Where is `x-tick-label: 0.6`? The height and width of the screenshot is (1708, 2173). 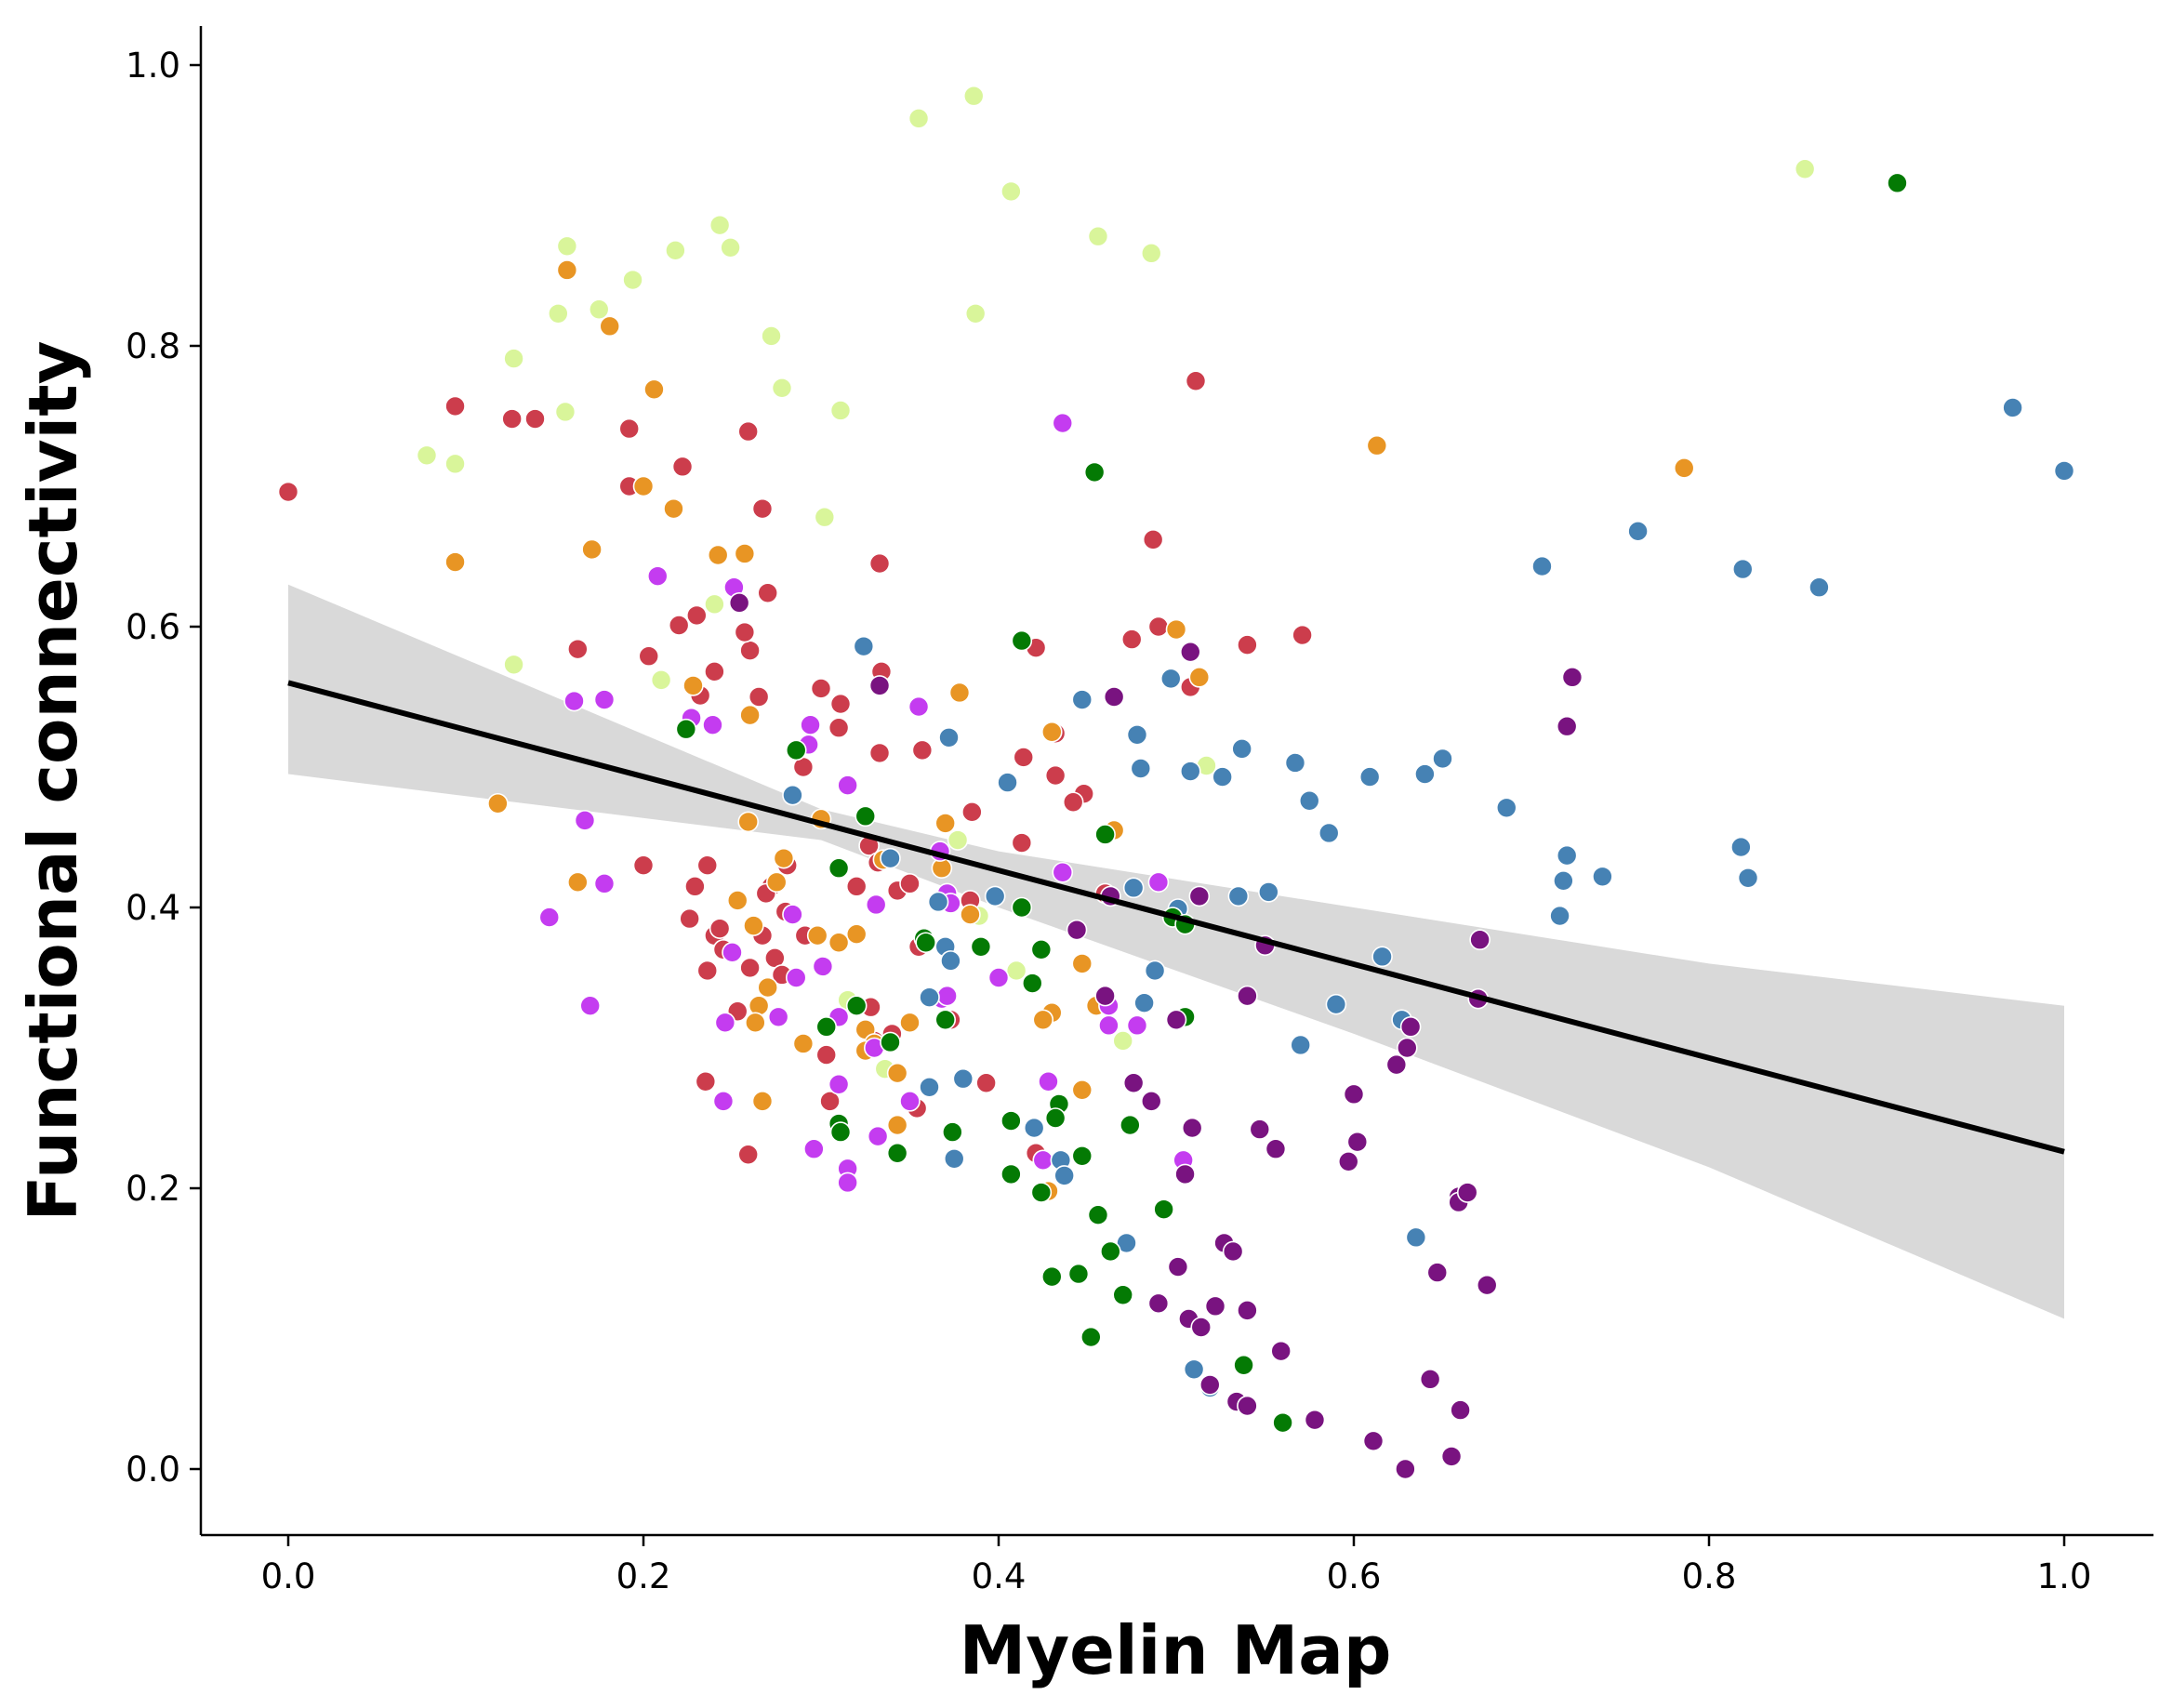
x-tick-label: 0.6 is located at coordinates (1354, 1576).